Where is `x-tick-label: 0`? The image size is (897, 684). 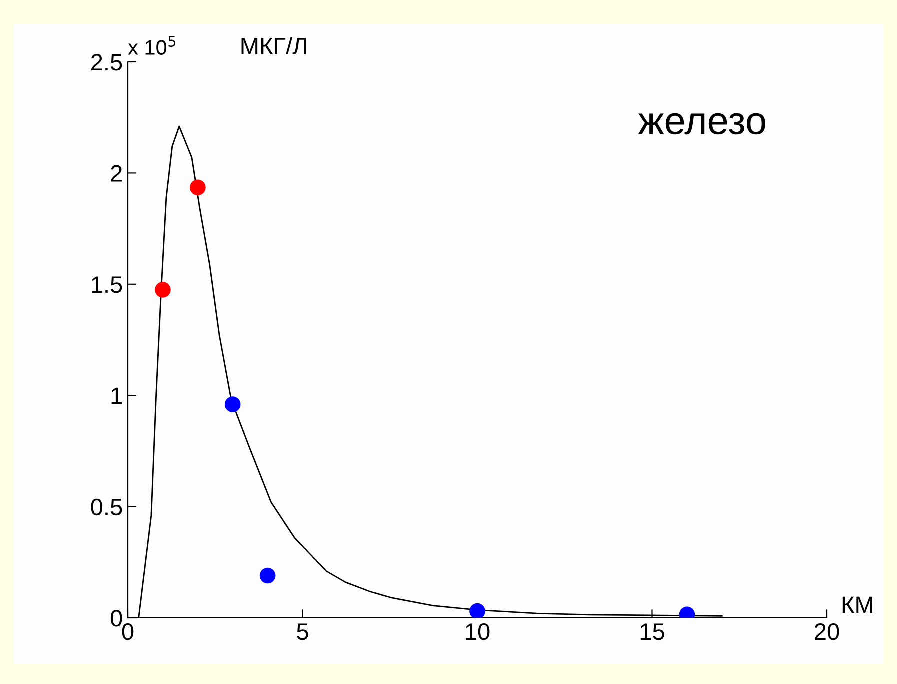
x-tick-label: 0 is located at coordinates (128, 631).